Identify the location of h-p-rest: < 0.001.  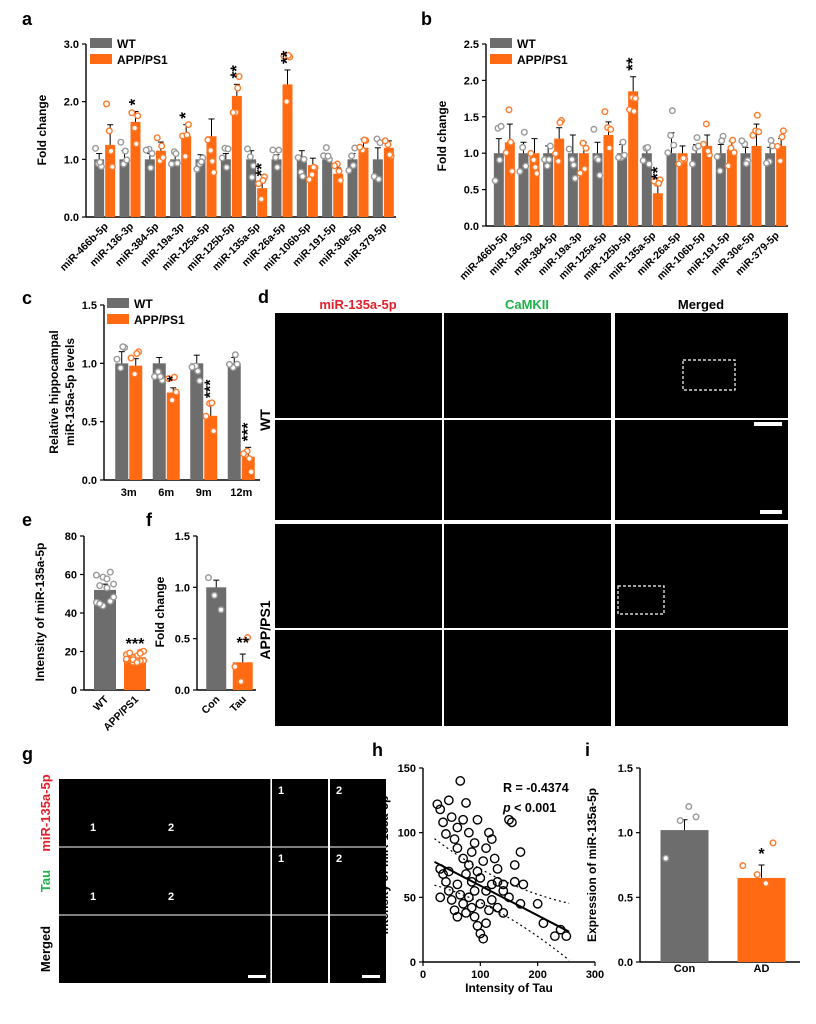
(534, 808).